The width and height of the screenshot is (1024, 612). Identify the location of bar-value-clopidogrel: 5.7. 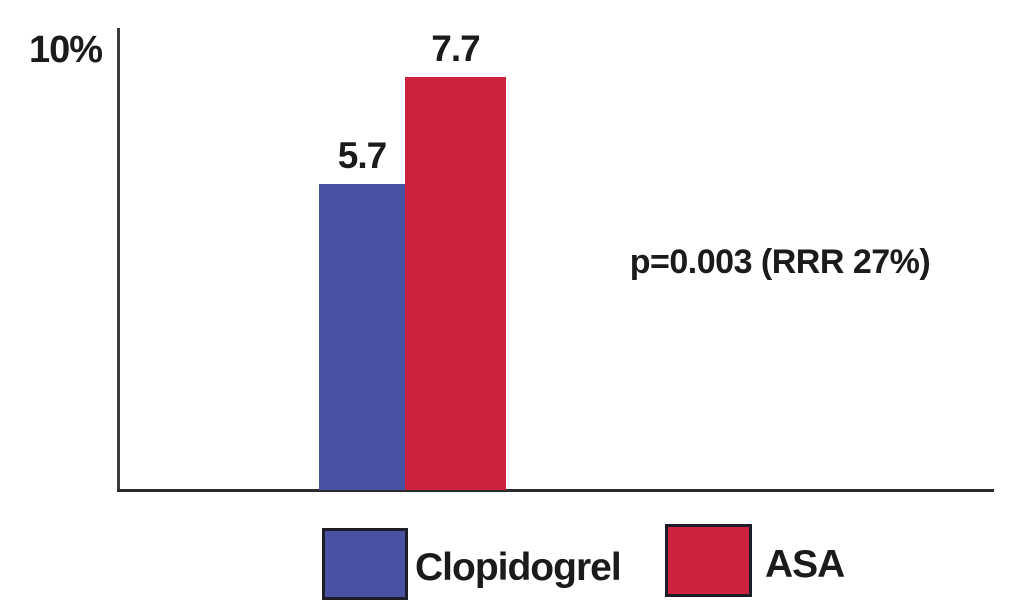
(362, 155).